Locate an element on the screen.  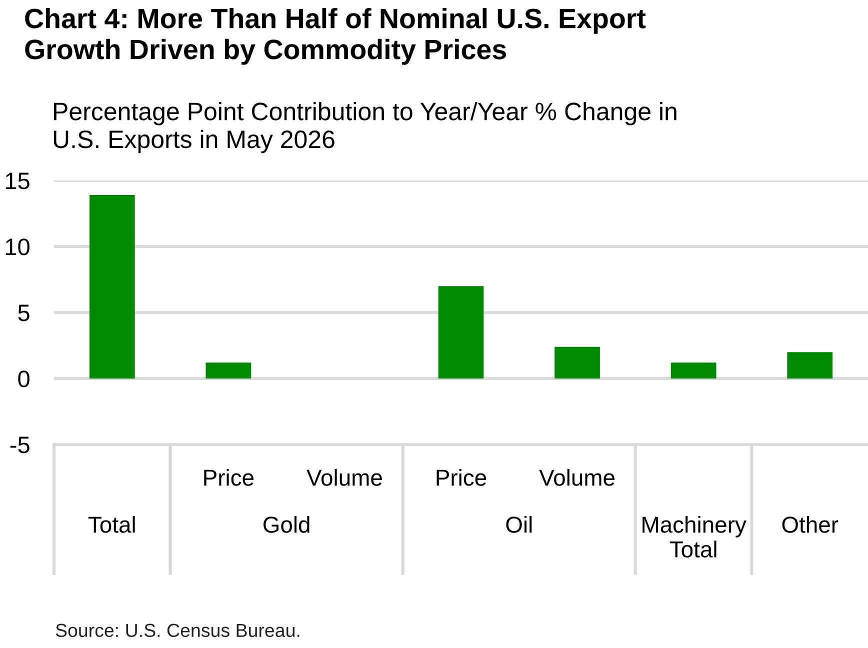
text: Gold is located at coordinates (287, 524).